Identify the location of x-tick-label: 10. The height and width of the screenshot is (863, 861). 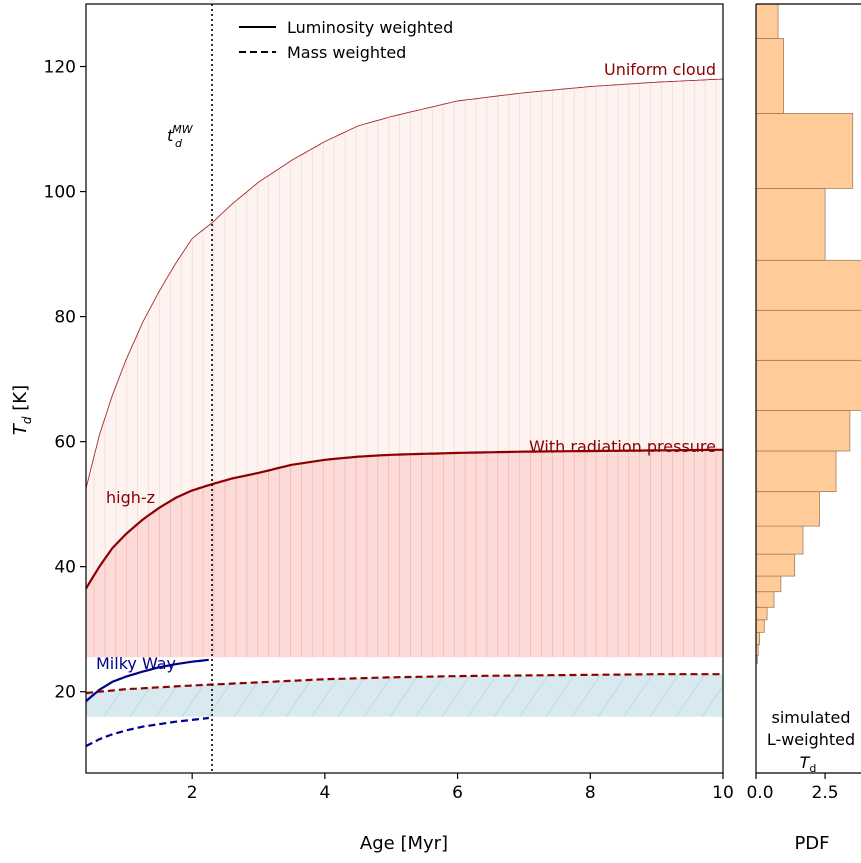
(723, 793).